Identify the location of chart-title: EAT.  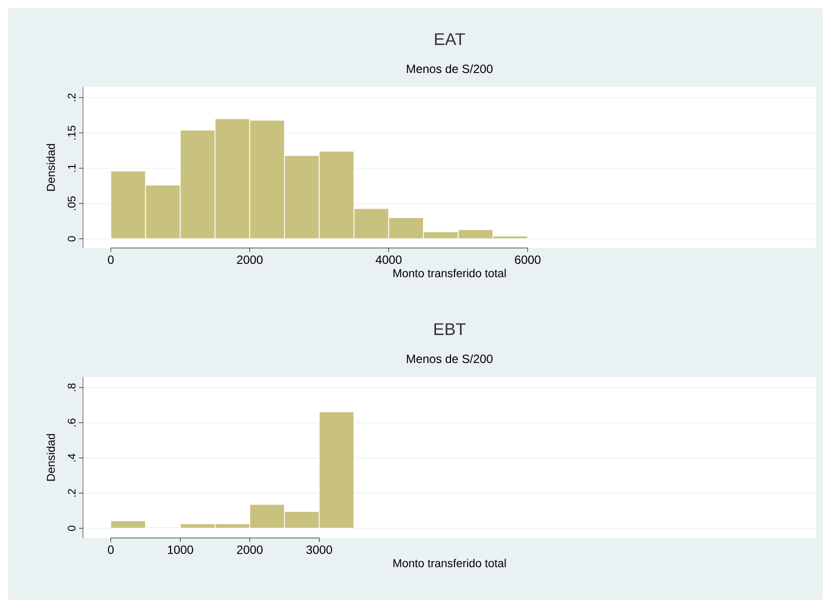
(450, 39).